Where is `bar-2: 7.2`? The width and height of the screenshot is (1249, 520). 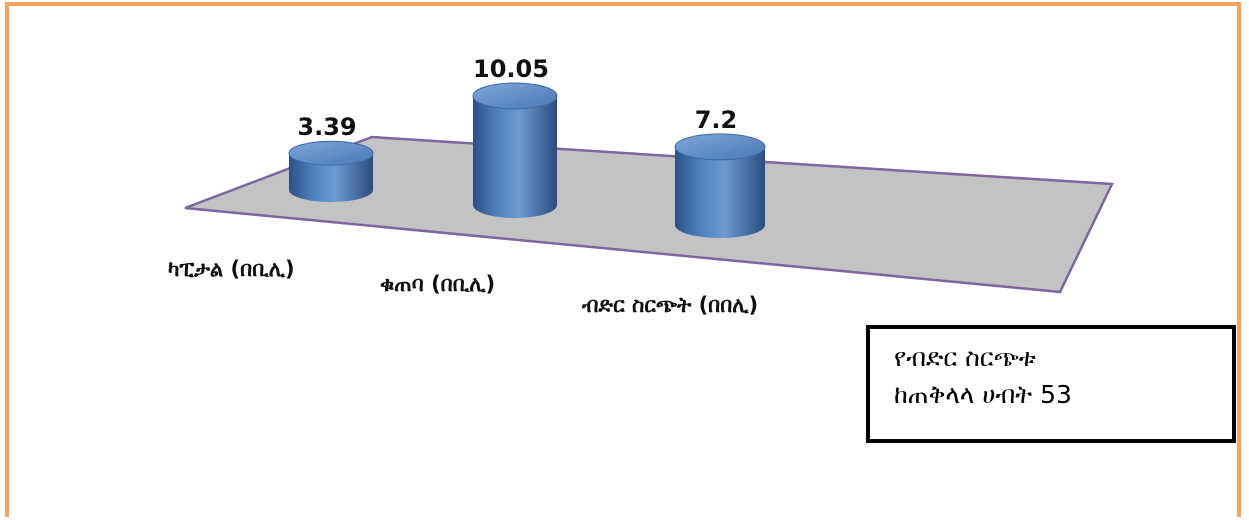
bar-2: 7.2 is located at coordinates (720, 172).